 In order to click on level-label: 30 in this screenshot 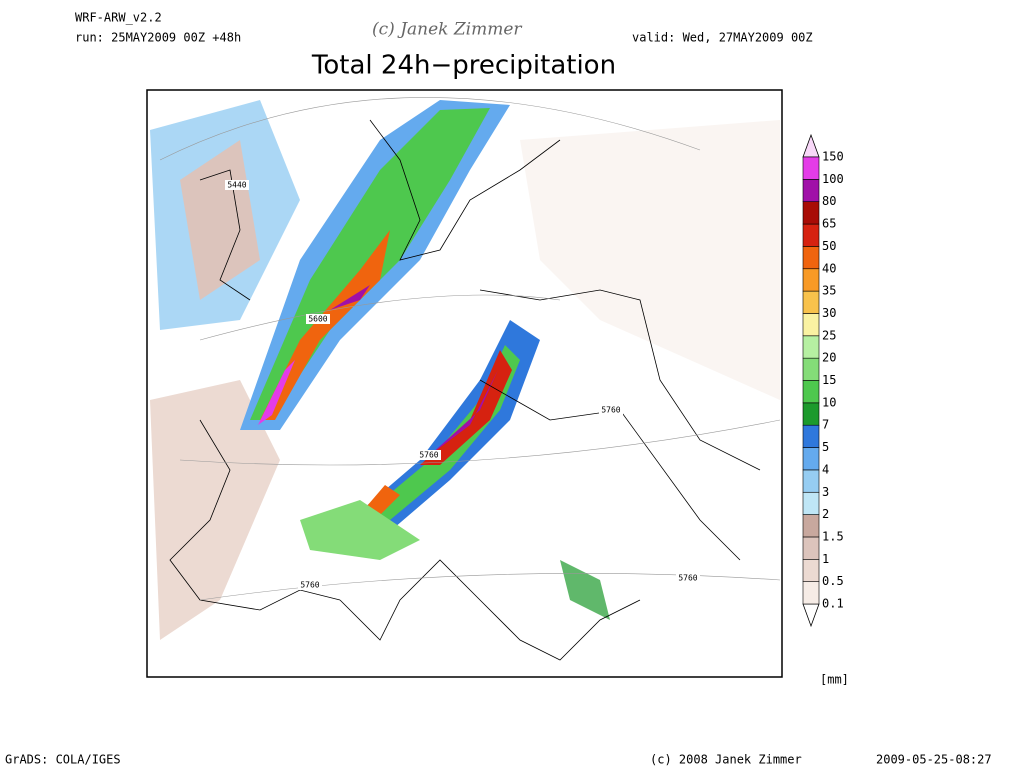, I will do `click(829, 313)`.